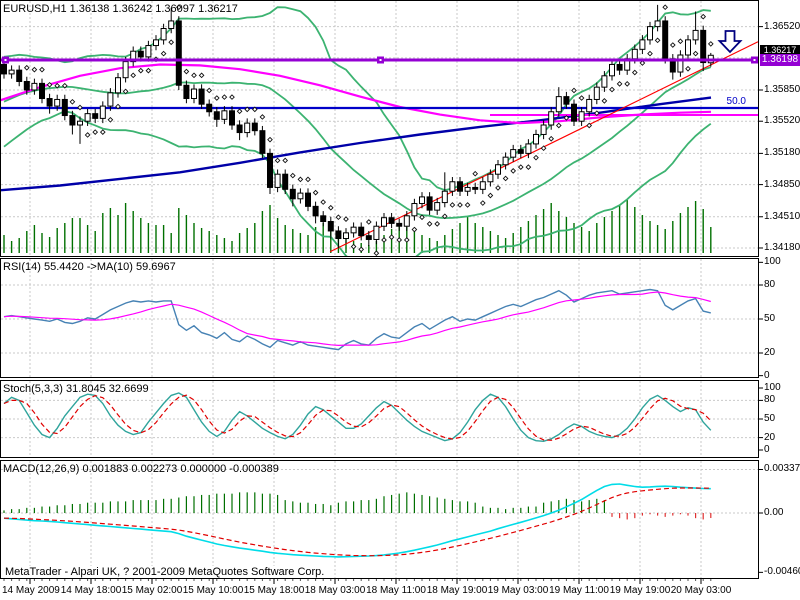 This screenshot has height=600, width=800. Describe the element at coordinates (782, 572) in the screenshot. I see `indicator-axis-label: -0.00460` at that location.